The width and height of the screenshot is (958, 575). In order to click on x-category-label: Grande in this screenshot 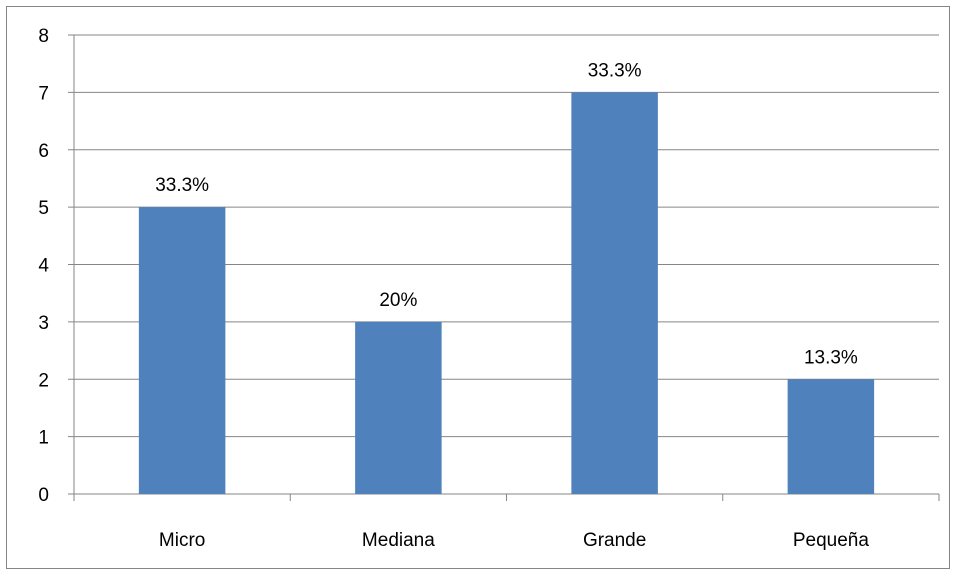, I will do `click(614, 540)`.